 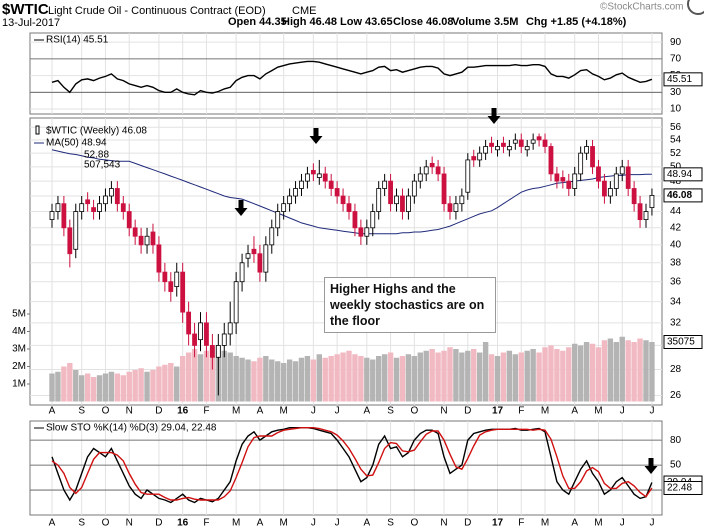 What do you see at coordinates (183, 411) in the screenshot?
I see `x-tick-label: 16` at bounding box center [183, 411].